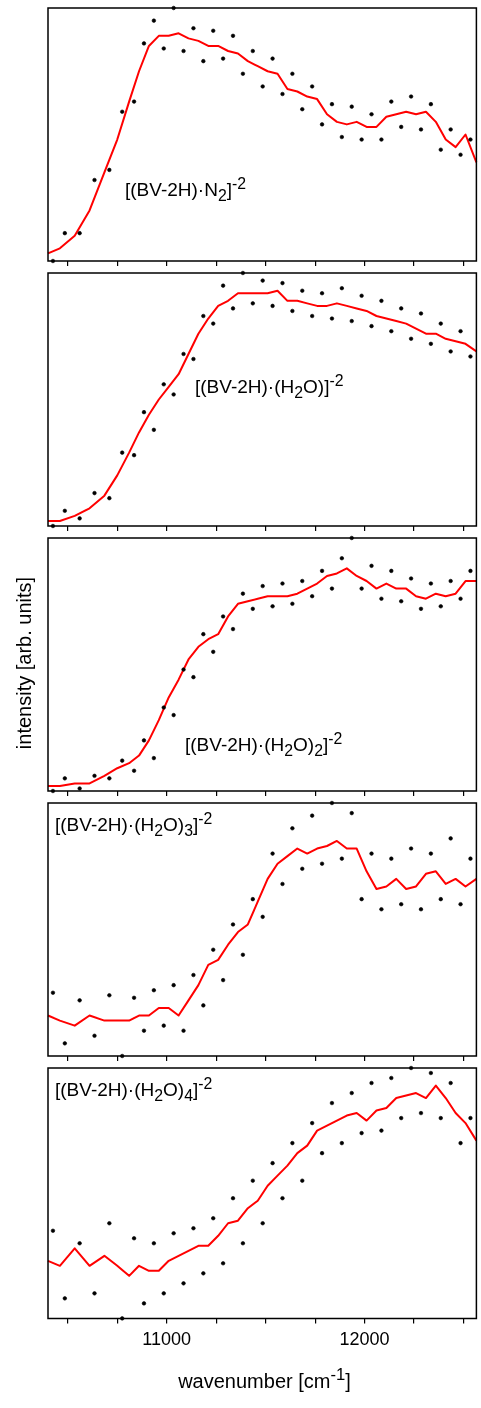 This screenshot has width=481, height=1408. Describe the element at coordinates (186, 190) in the screenshot. I see `annotation: [(BV-2H)·N$_{2}$]$^{-2}$` at that location.